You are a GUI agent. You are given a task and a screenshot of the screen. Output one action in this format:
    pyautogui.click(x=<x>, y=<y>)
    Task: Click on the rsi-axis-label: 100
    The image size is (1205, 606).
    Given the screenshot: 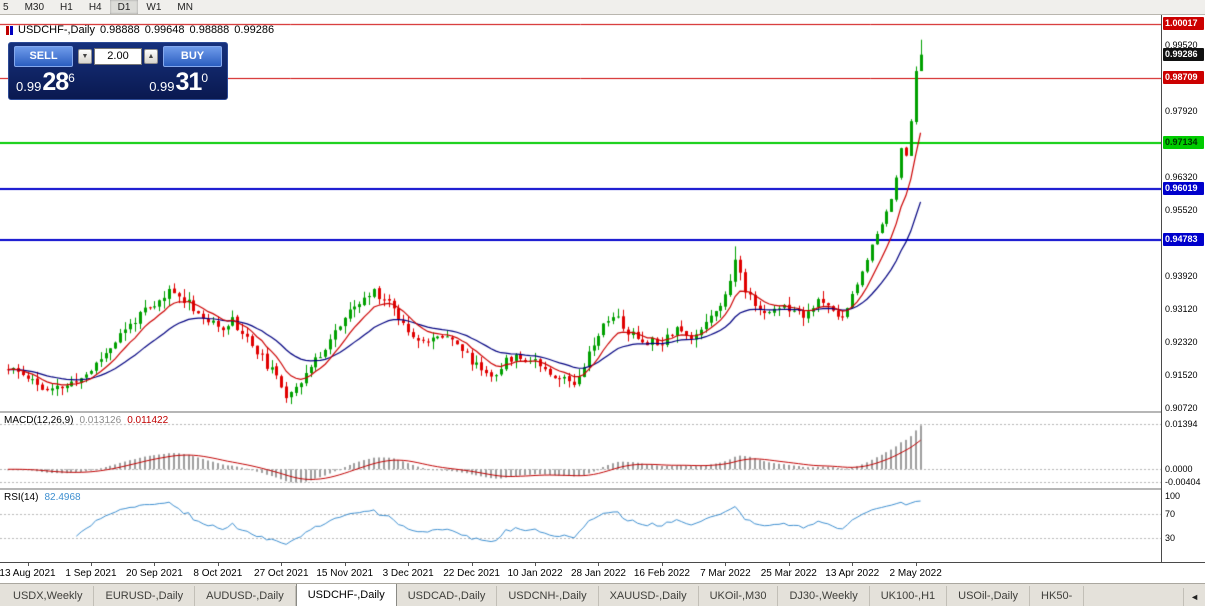 What is the action you would take?
    pyautogui.click(x=1173, y=496)
    